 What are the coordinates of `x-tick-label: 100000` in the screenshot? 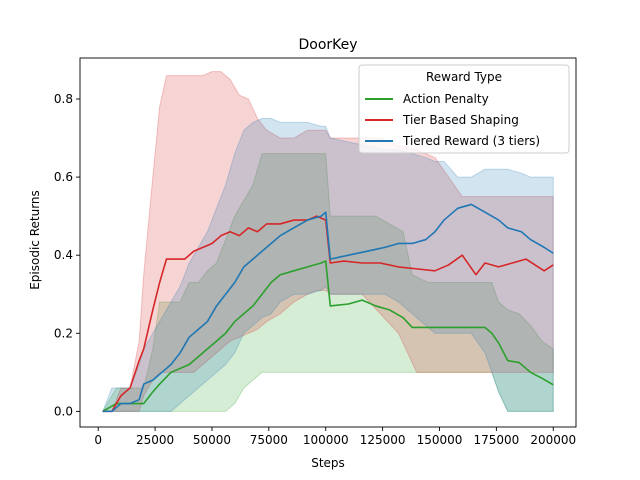 It's located at (326, 440).